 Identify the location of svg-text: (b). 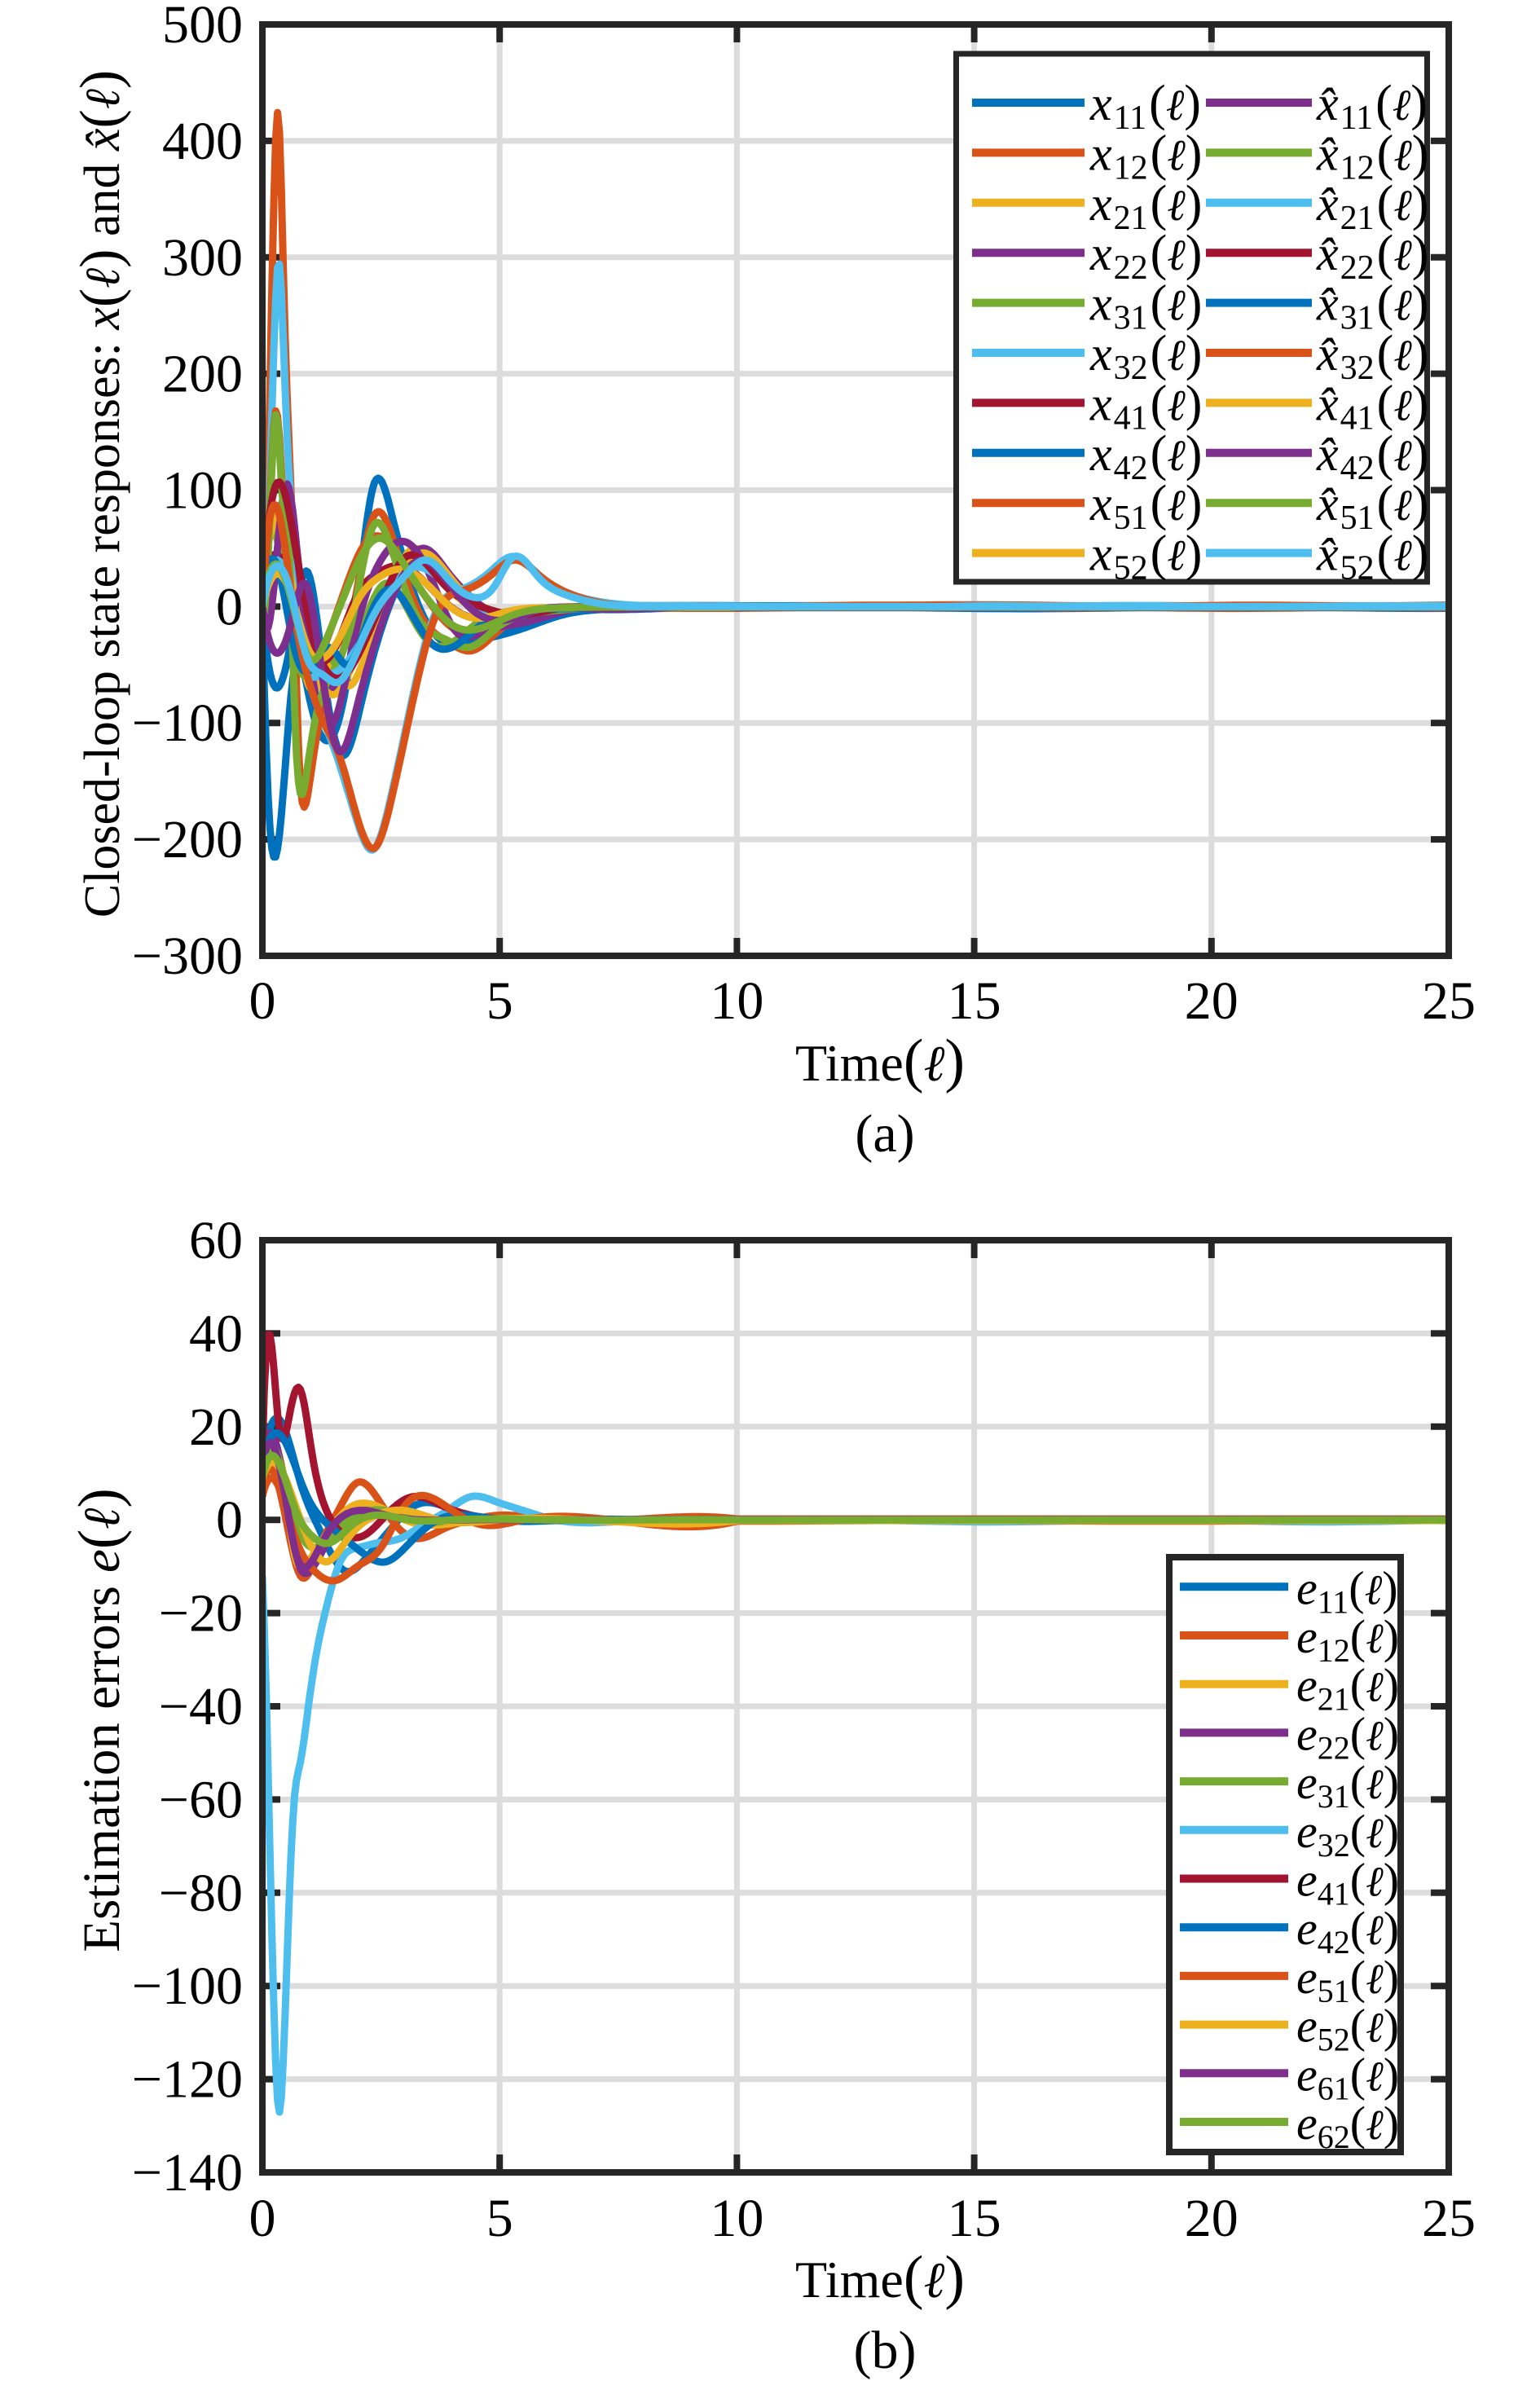
(885, 2350).